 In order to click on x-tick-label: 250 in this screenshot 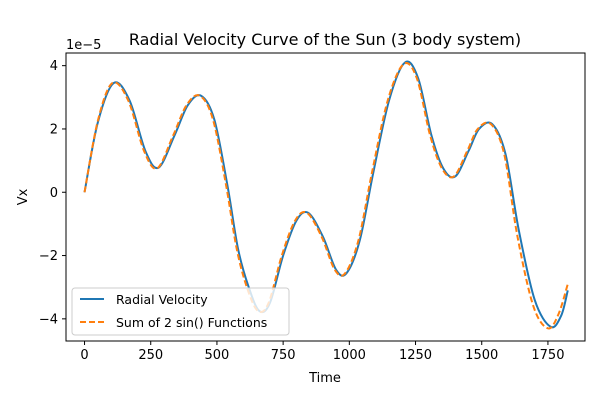, I will do `click(150, 355)`.